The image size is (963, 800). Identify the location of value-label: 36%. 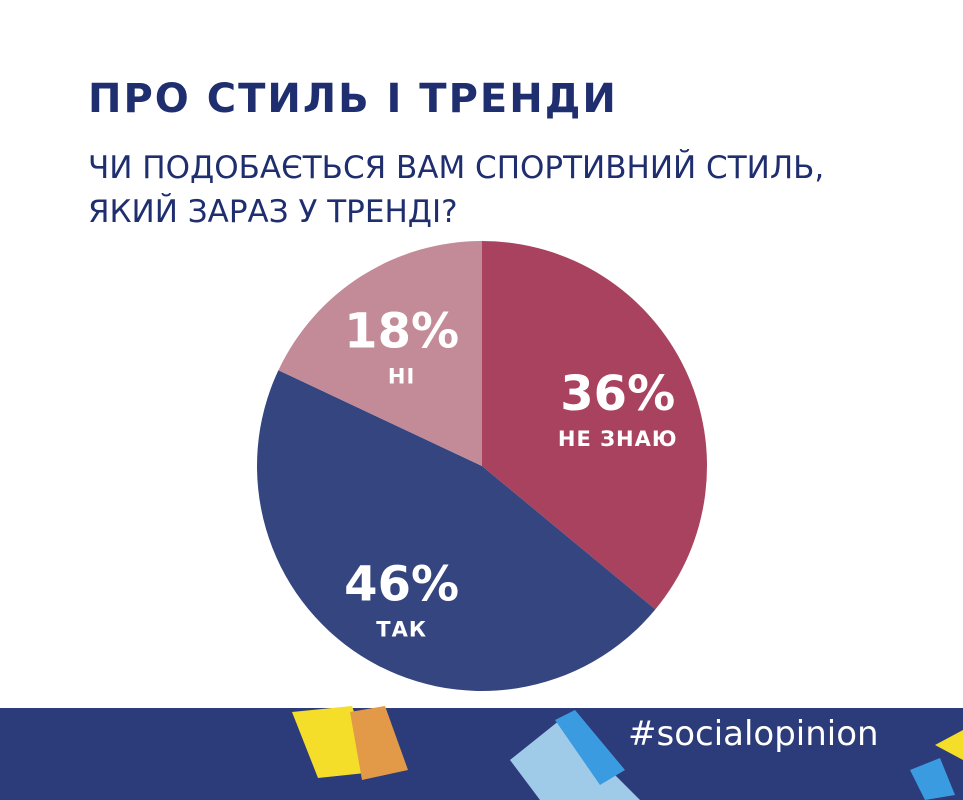
(617, 394).